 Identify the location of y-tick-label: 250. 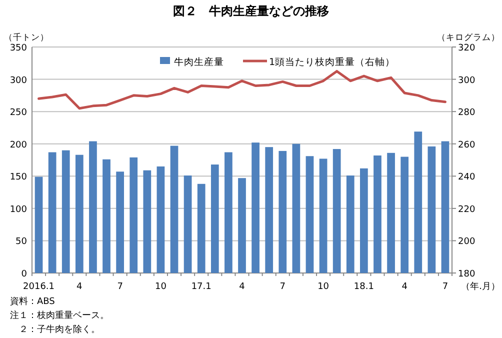
(19, 113).